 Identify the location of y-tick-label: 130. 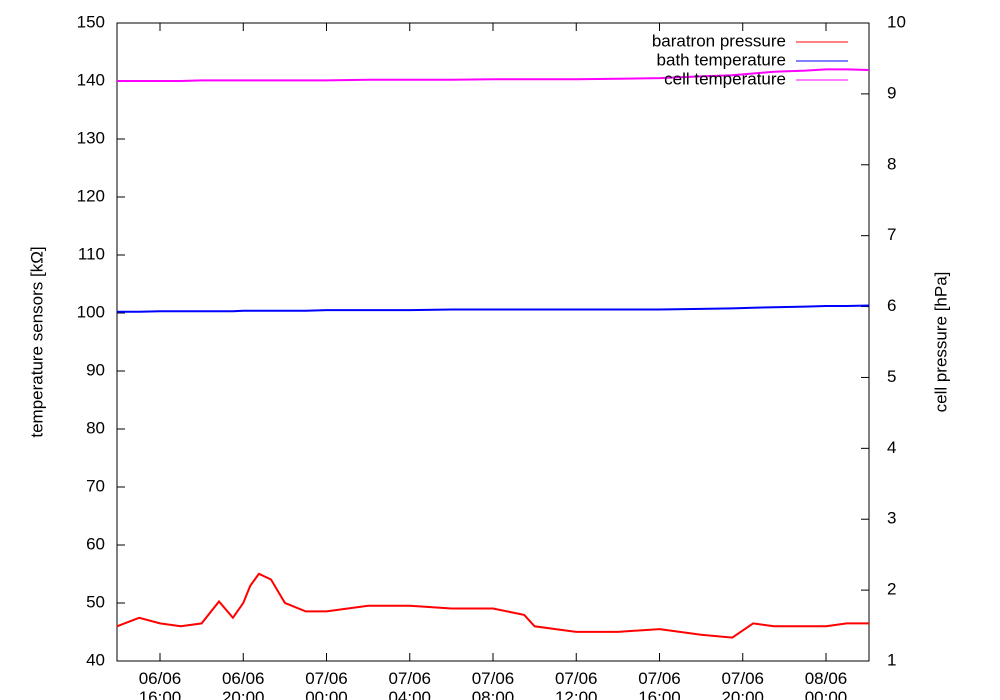
(91, 137).